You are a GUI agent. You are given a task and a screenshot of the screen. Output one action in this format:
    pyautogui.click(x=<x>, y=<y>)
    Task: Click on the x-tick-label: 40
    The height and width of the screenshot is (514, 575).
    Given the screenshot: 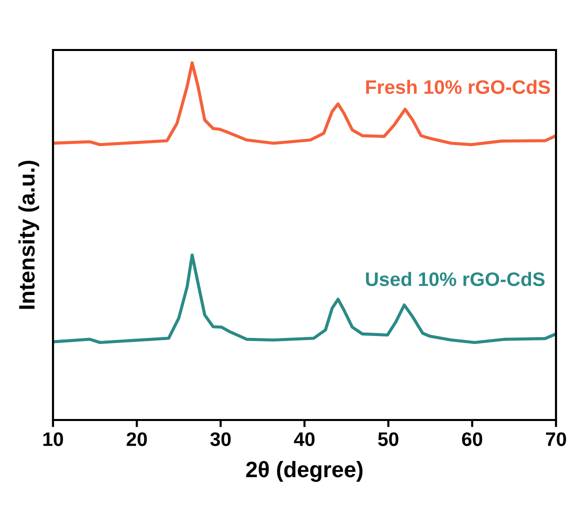 What is the action you would take?
    pyautogui.click(x=304, y=439)
    